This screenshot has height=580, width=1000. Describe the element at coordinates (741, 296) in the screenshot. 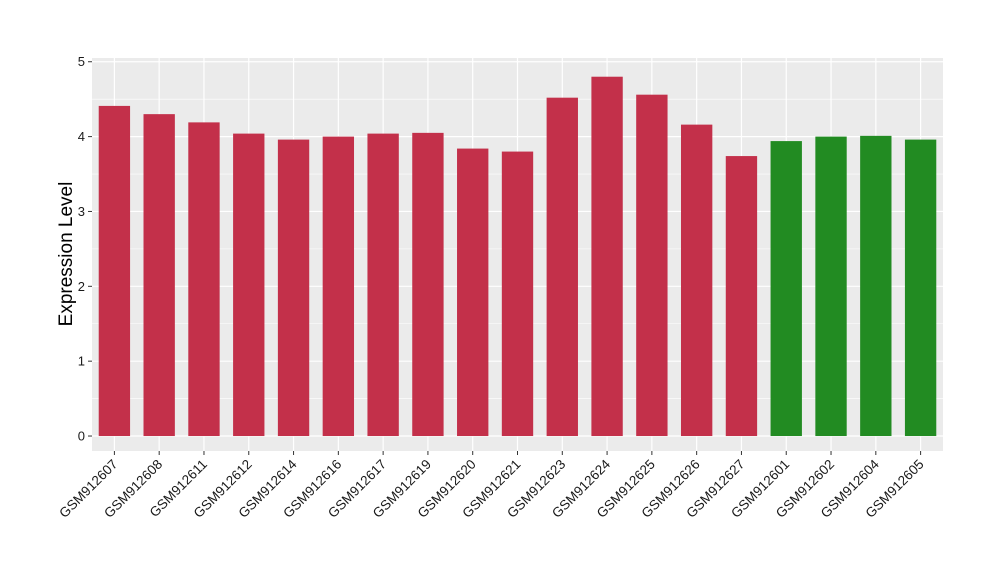

I see `bar-GSM912627` at that location.